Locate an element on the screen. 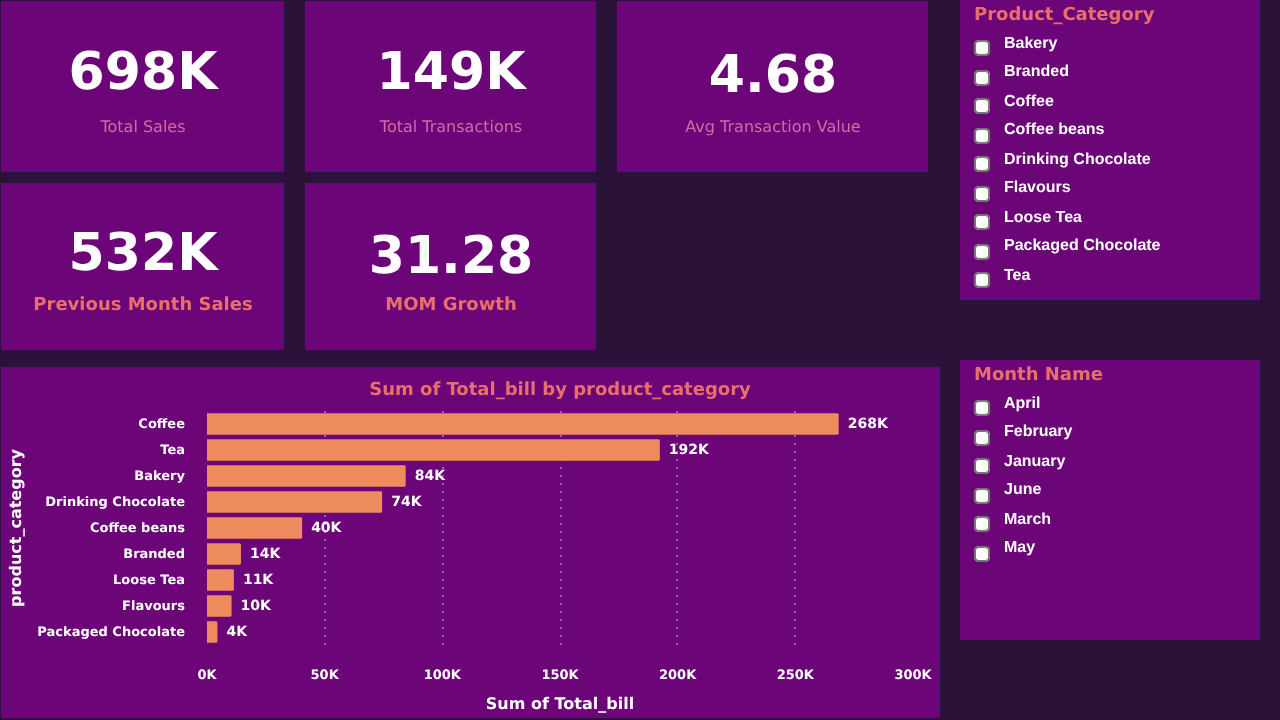  text: Avg Transaction Value is located at coordinates (773, 126).